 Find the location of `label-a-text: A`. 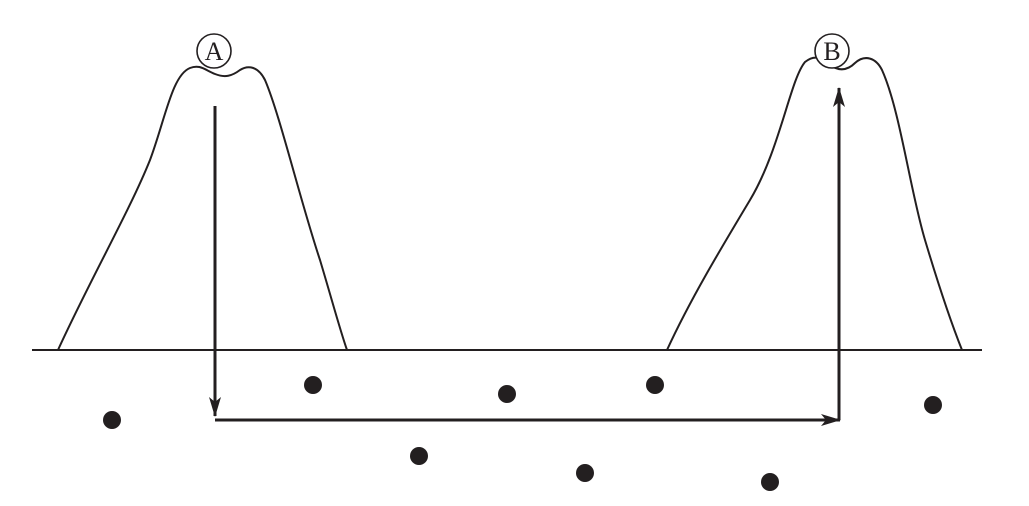

label-a-text: A is located at coordinates (214, 51).